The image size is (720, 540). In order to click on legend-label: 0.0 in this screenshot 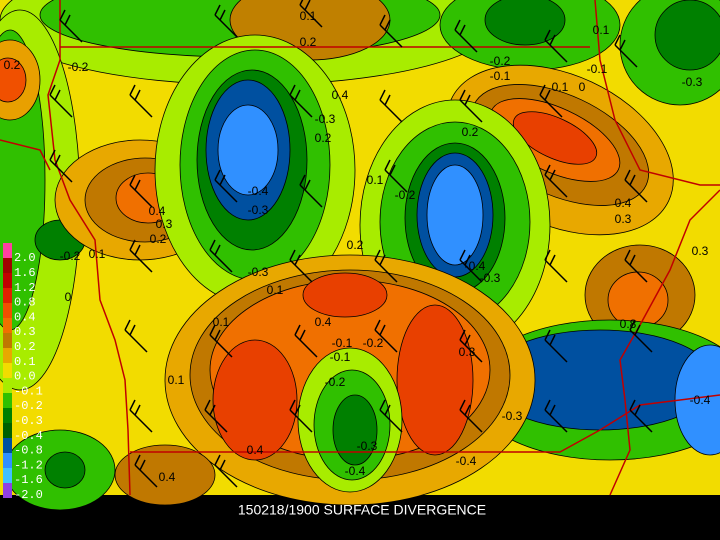, I will do `click(25, 377)`.